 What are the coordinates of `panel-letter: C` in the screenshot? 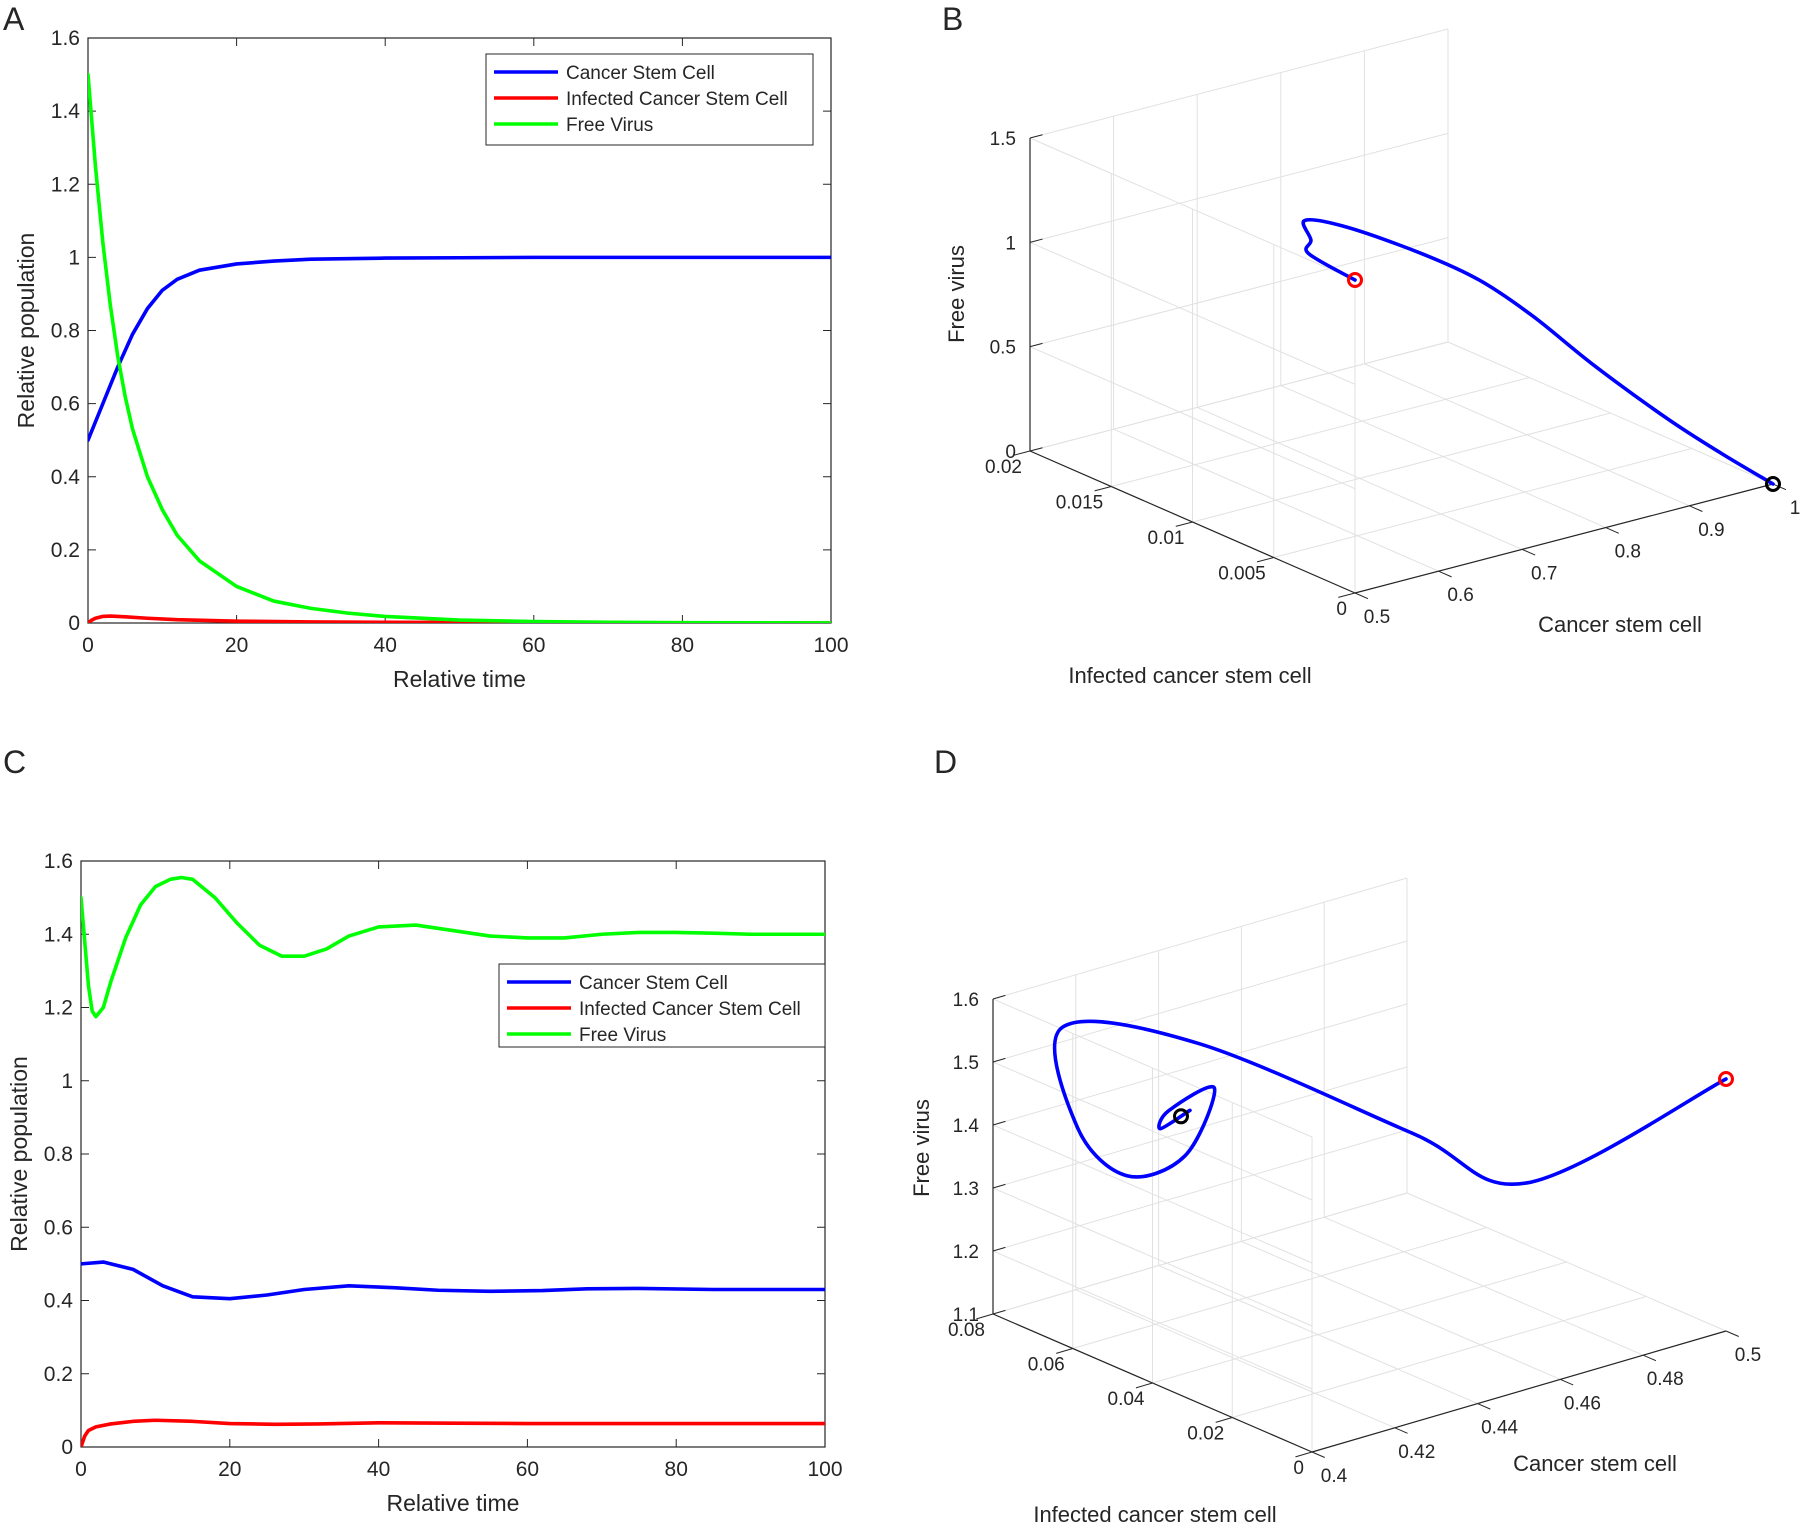 It's located at (14, 762).